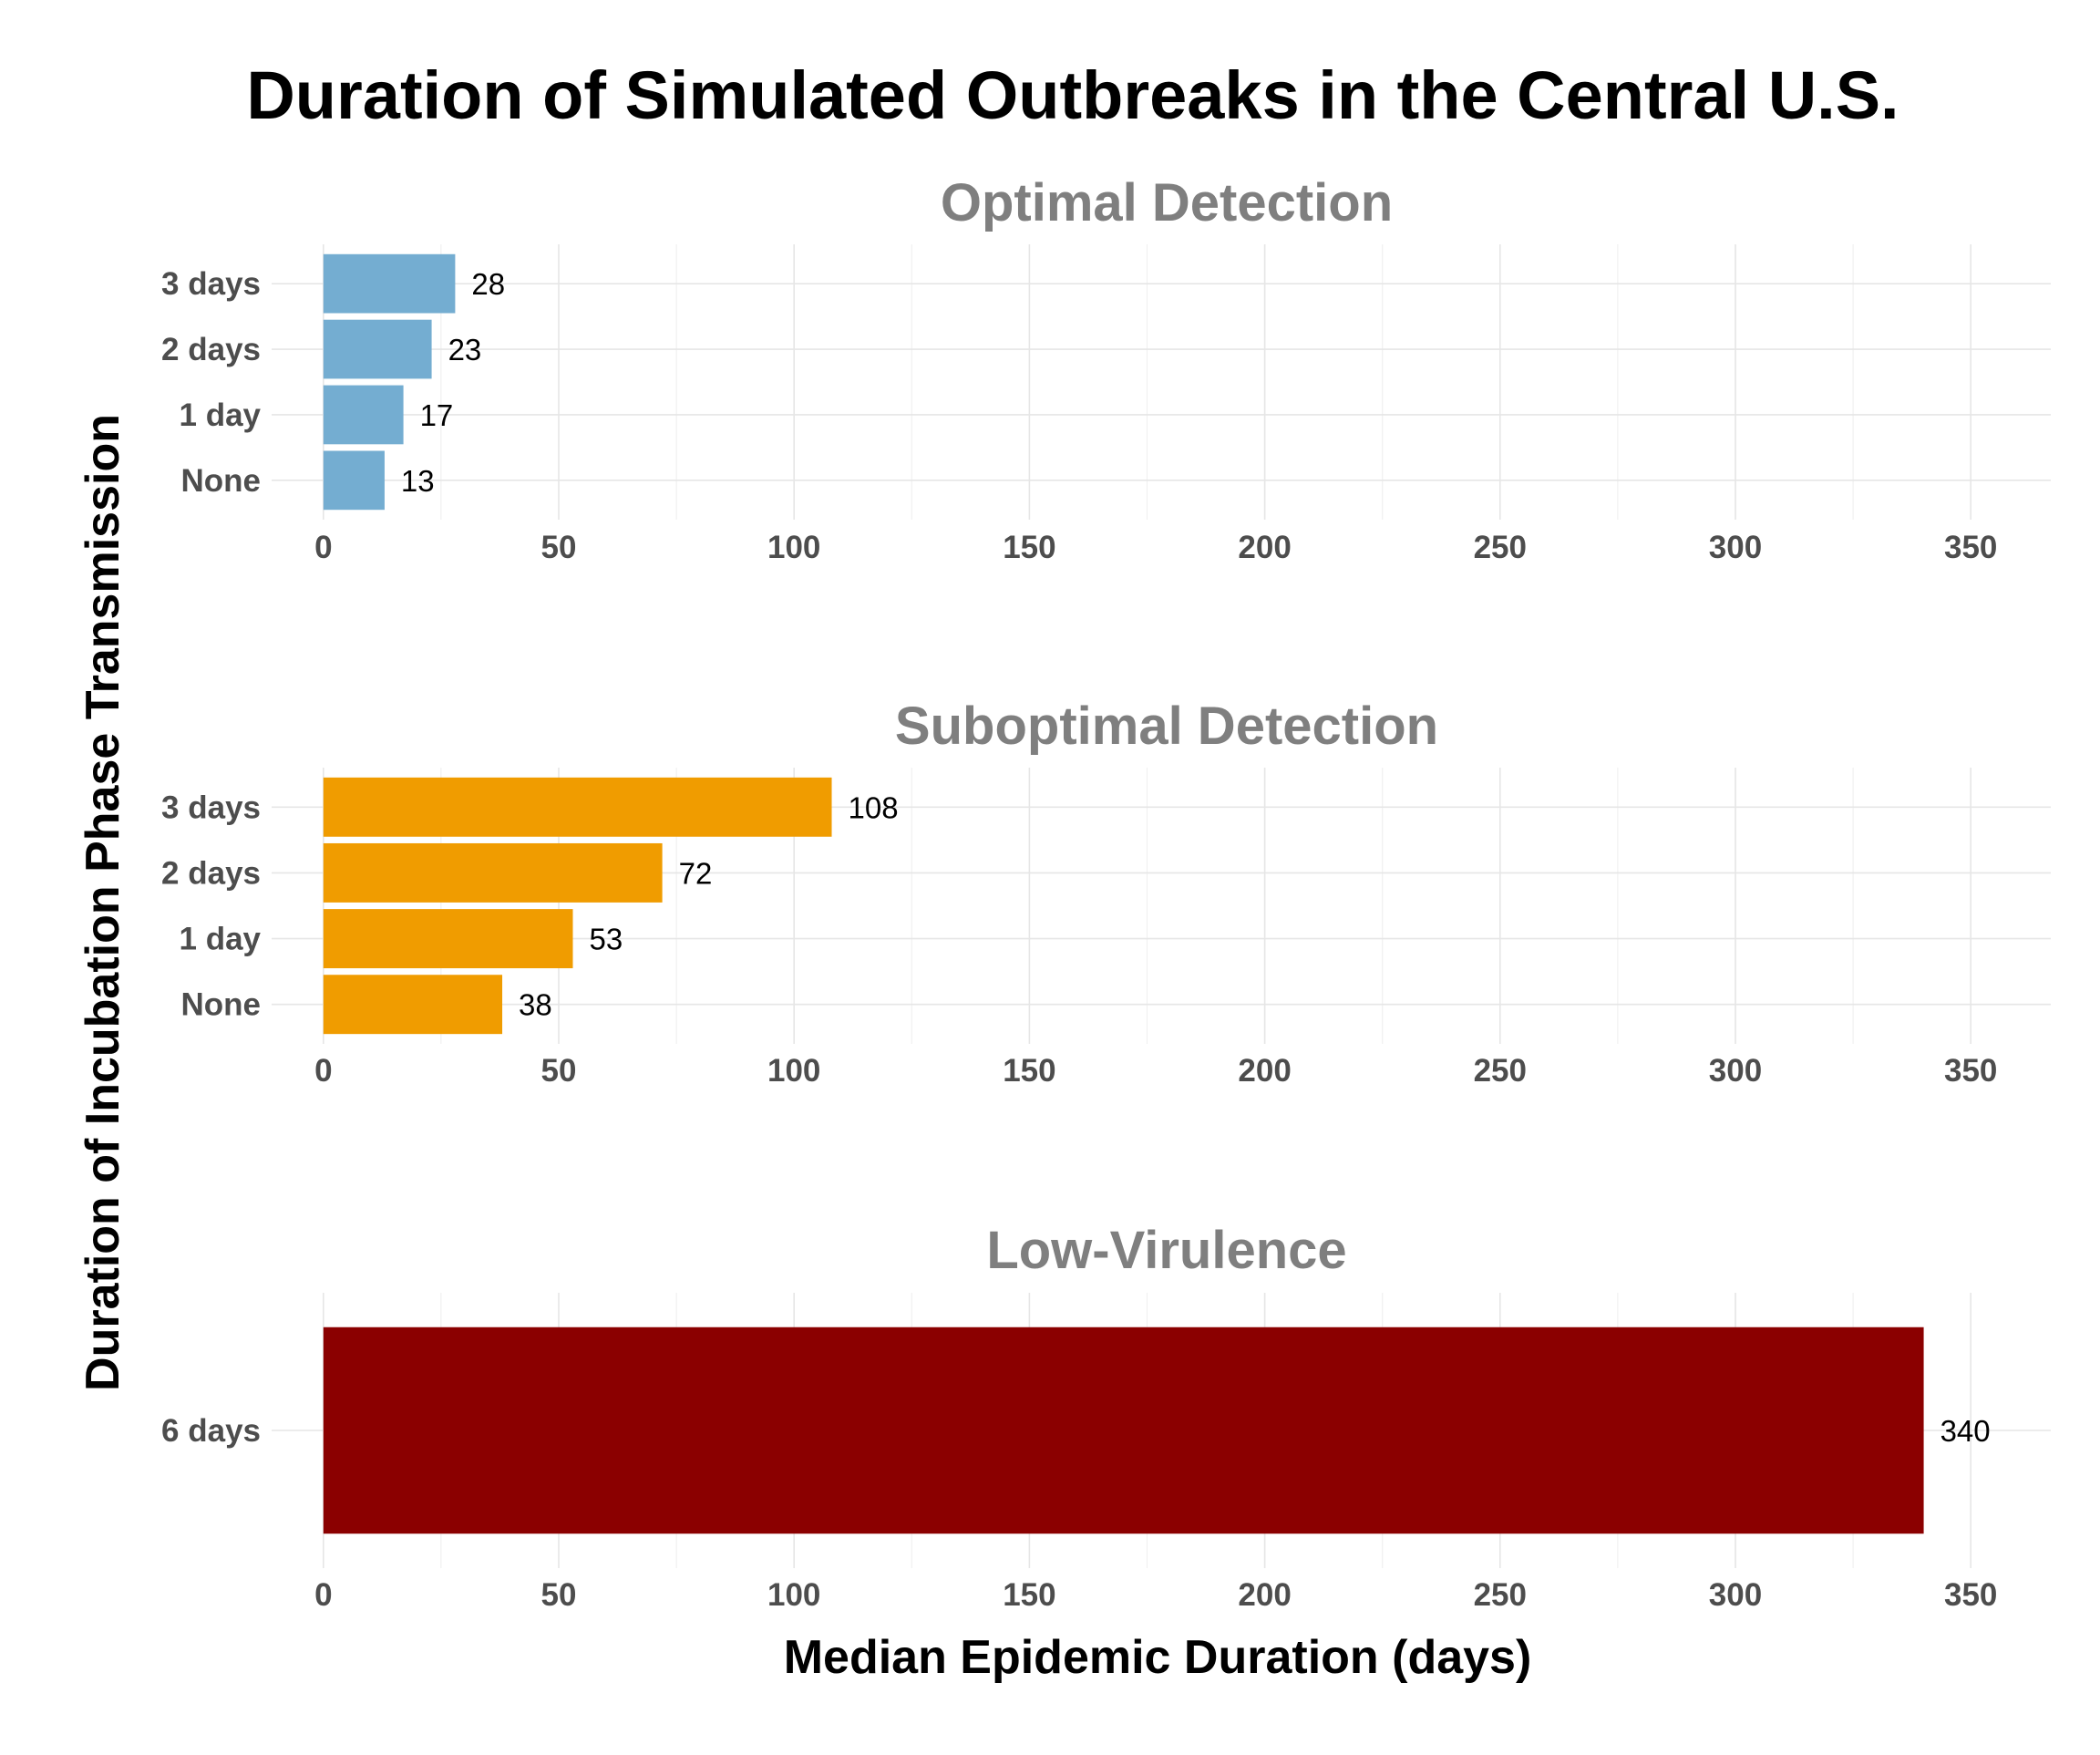  What do you see at coordinates (465, 349) in the screenshot?
I see `data-label: 23` at bounding box center [465, 349].